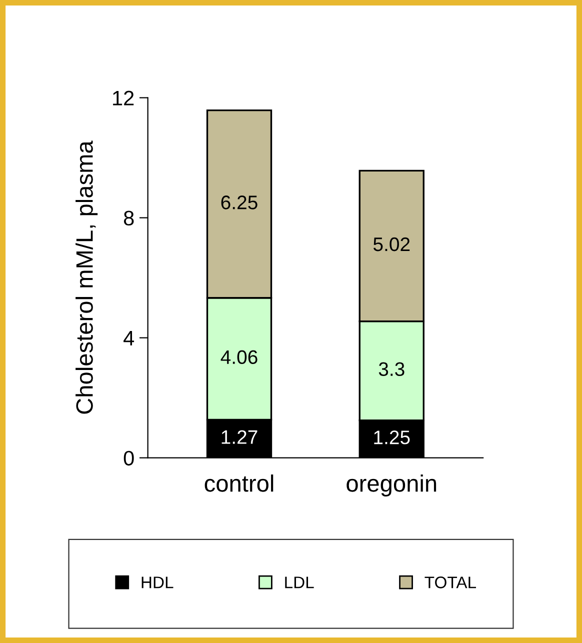  What do you see at coordinates (299, 582) in the screenshot?
I see `legend-label: LDL` at bounding box center [299, 582].